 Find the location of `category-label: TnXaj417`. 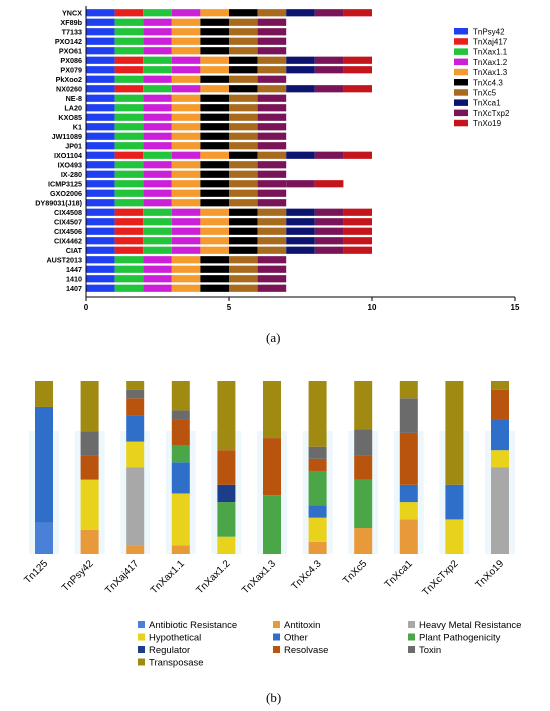

category-label: TnXaj417 is located at coordinates (122, 577).